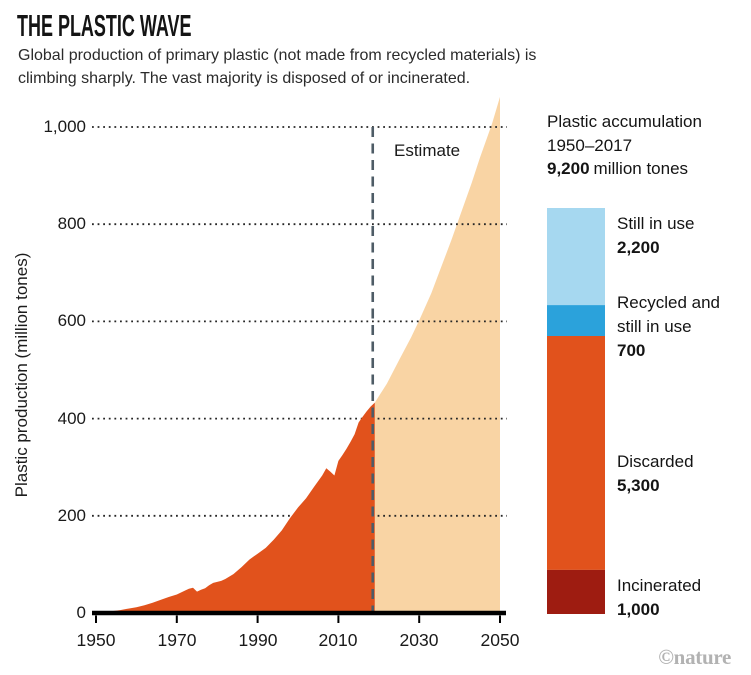 The height and width of the screenshot is (675, 751). Describe the element at coordinates (71, 320) in the screenshot. I see `y-tick-label-600: 600` at that location.